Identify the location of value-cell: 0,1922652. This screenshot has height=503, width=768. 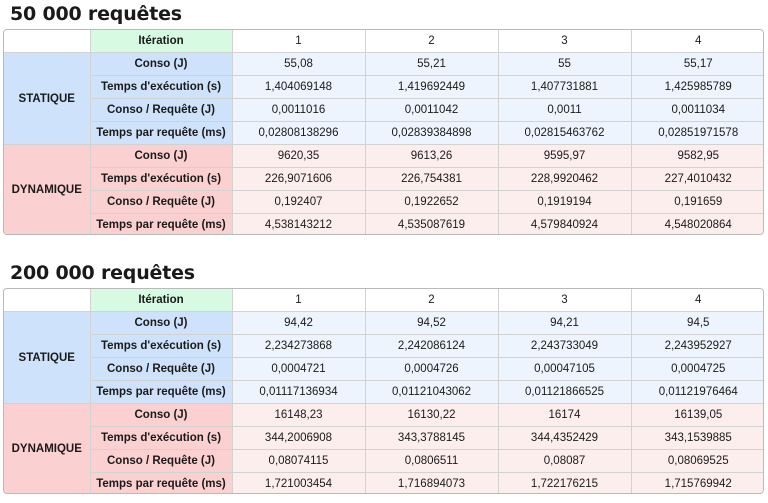
(431, 202).